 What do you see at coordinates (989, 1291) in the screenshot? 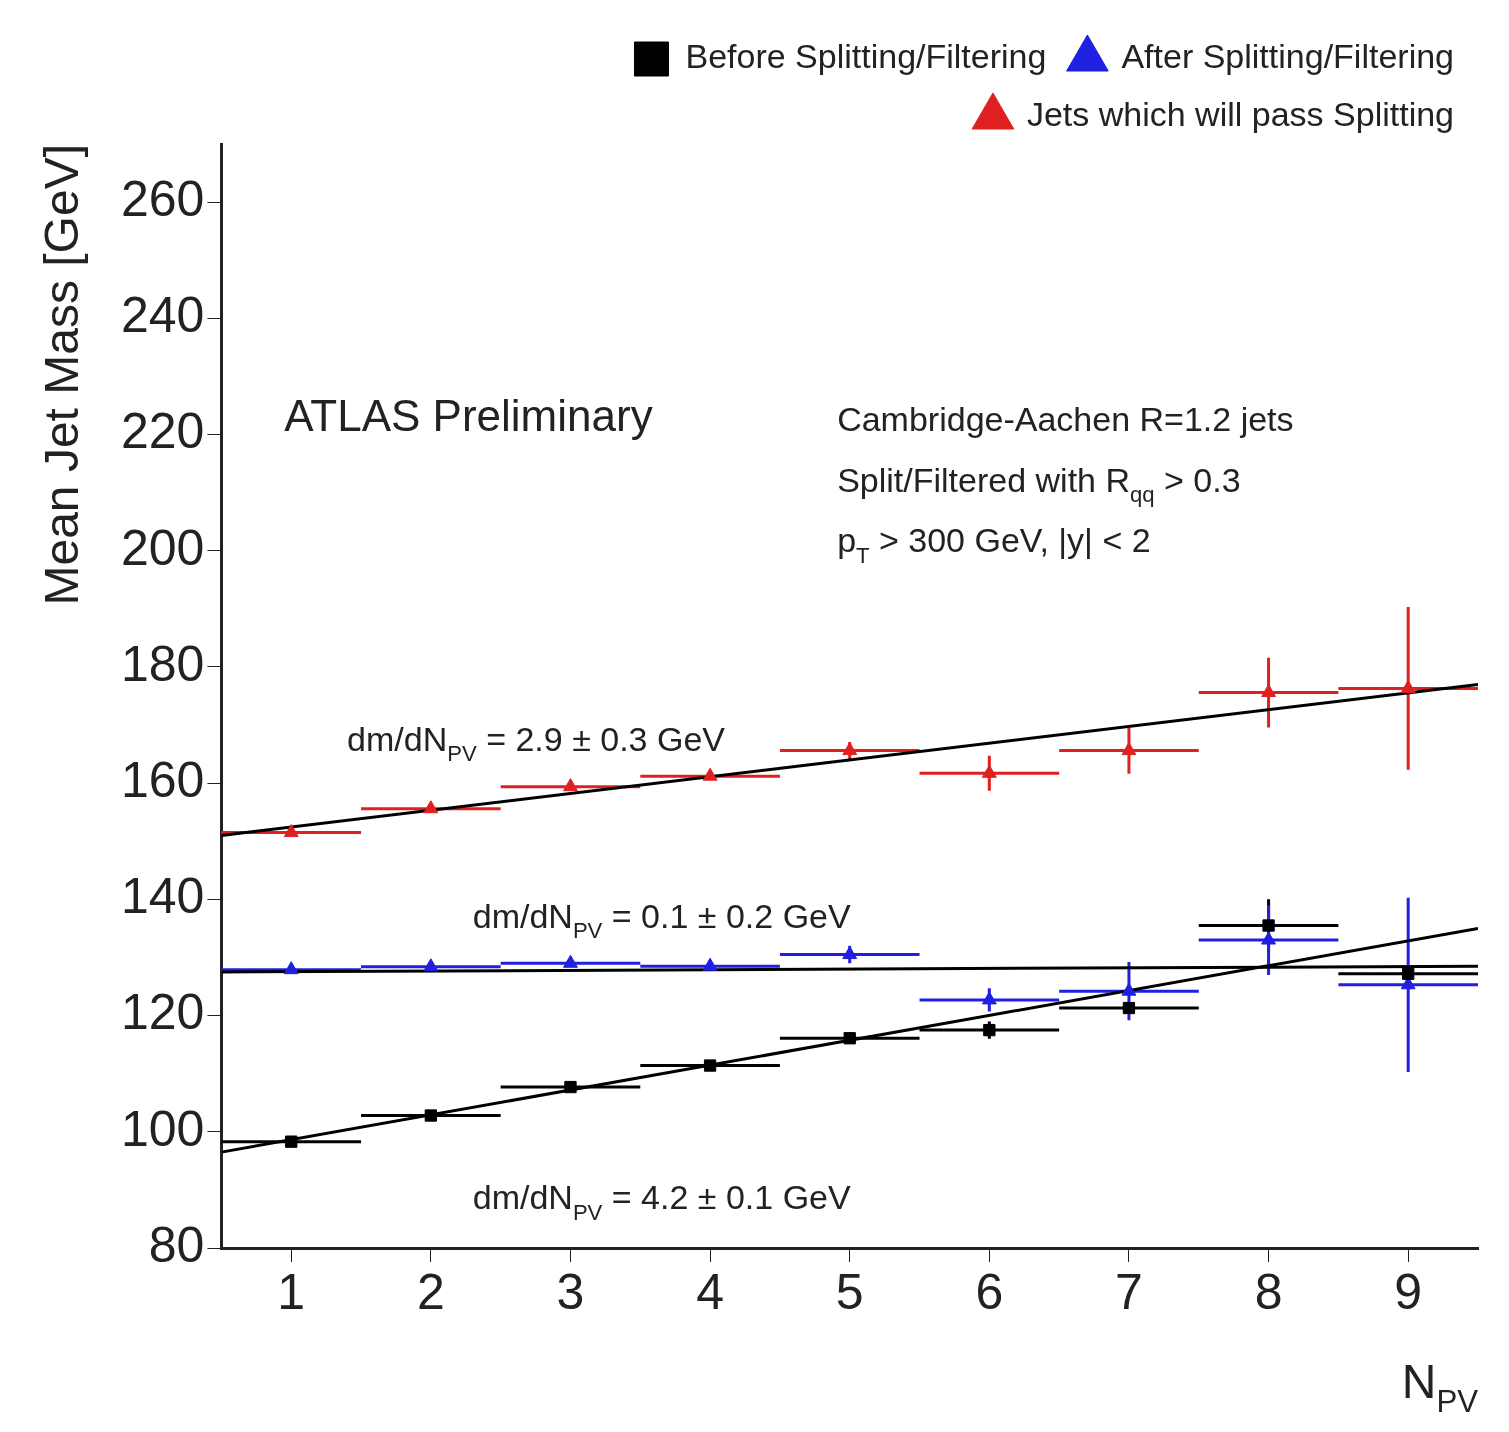
I see `x-tick-label: 6` at bounding box center [989, 1291].